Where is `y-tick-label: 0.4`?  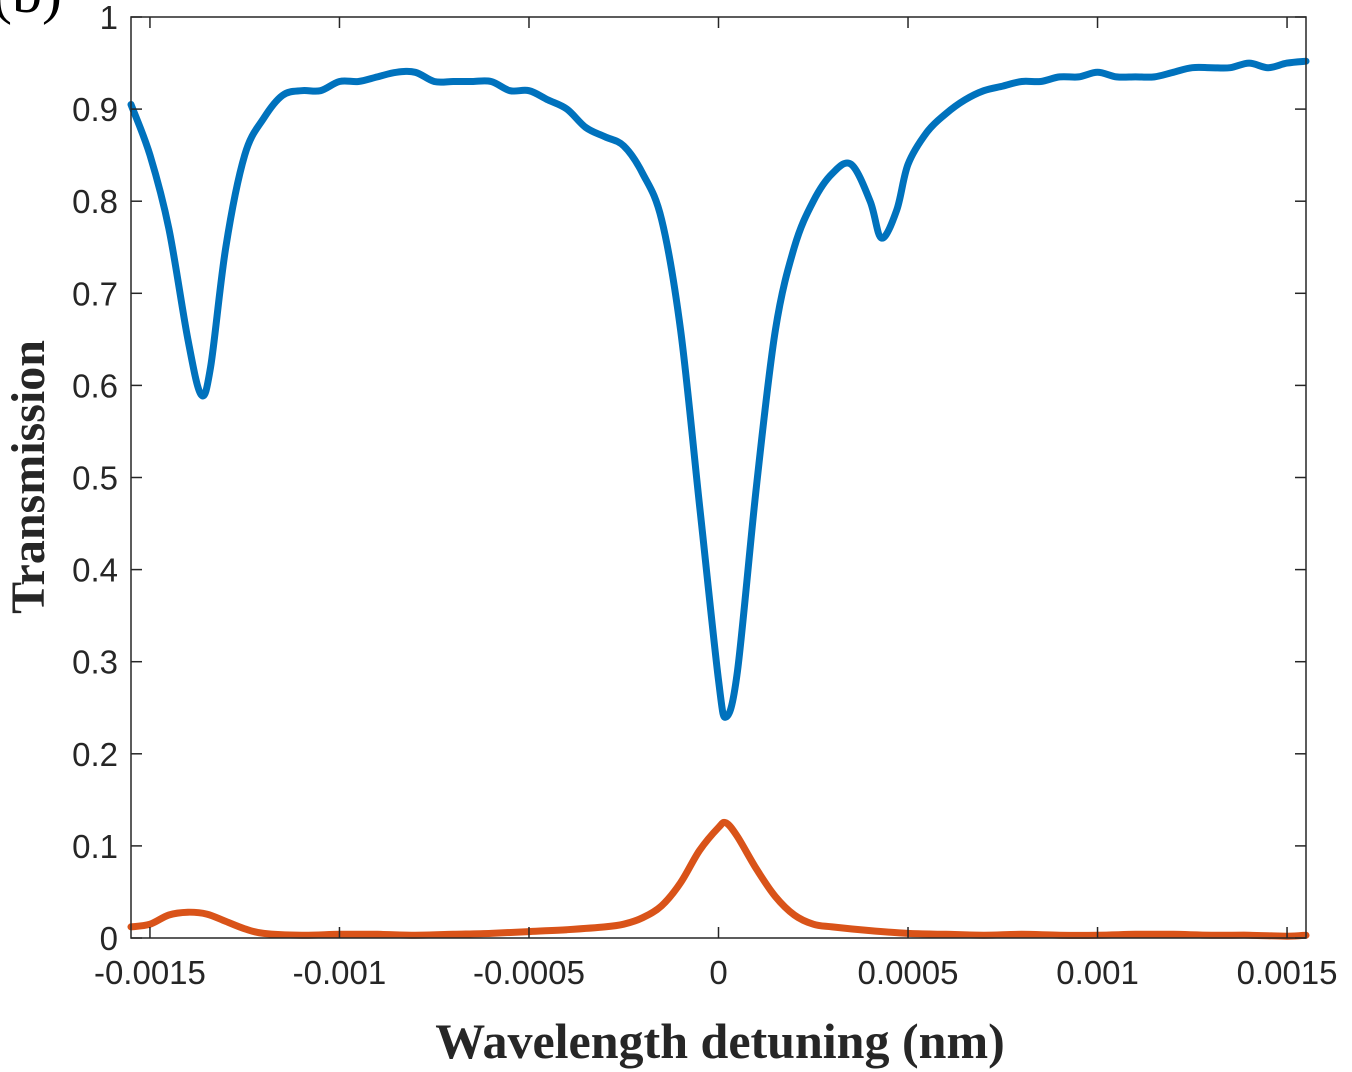
y-tick-label: 0.4 is located at coordinates (95, 570).